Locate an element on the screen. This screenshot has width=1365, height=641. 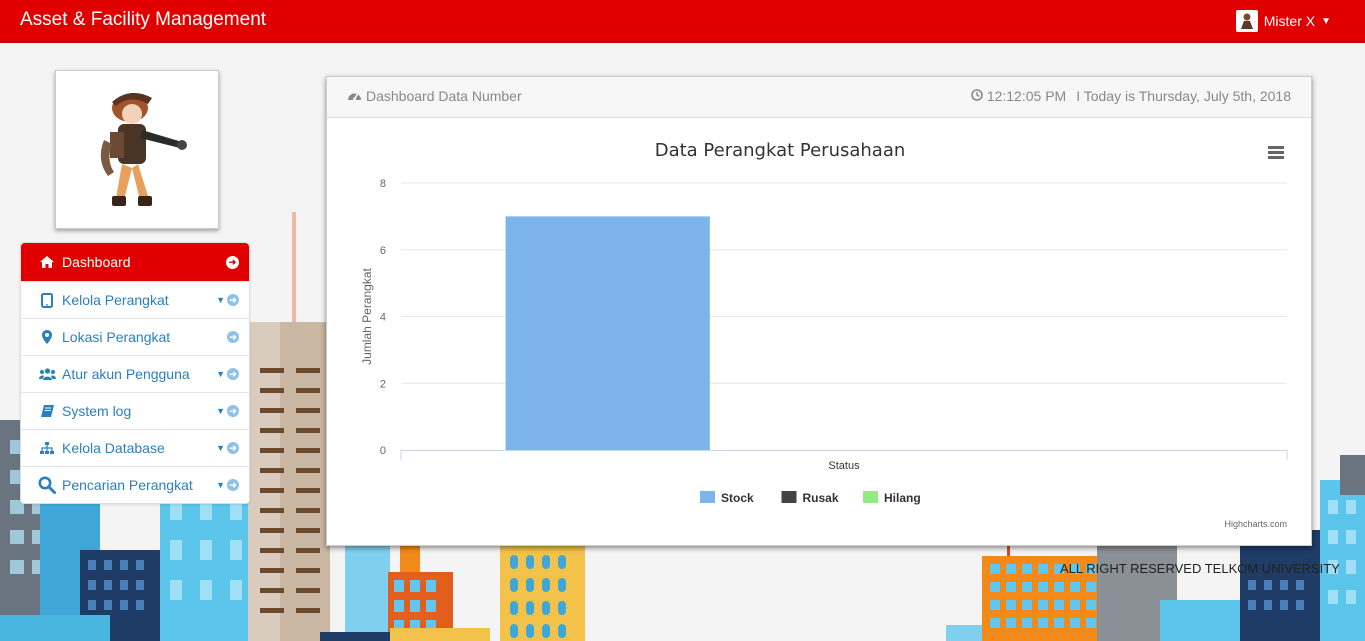
sidebar-item-pencarian-perangkat: Pencarian Perangkat ▼ ➜ is located at coordinates (135, 484).